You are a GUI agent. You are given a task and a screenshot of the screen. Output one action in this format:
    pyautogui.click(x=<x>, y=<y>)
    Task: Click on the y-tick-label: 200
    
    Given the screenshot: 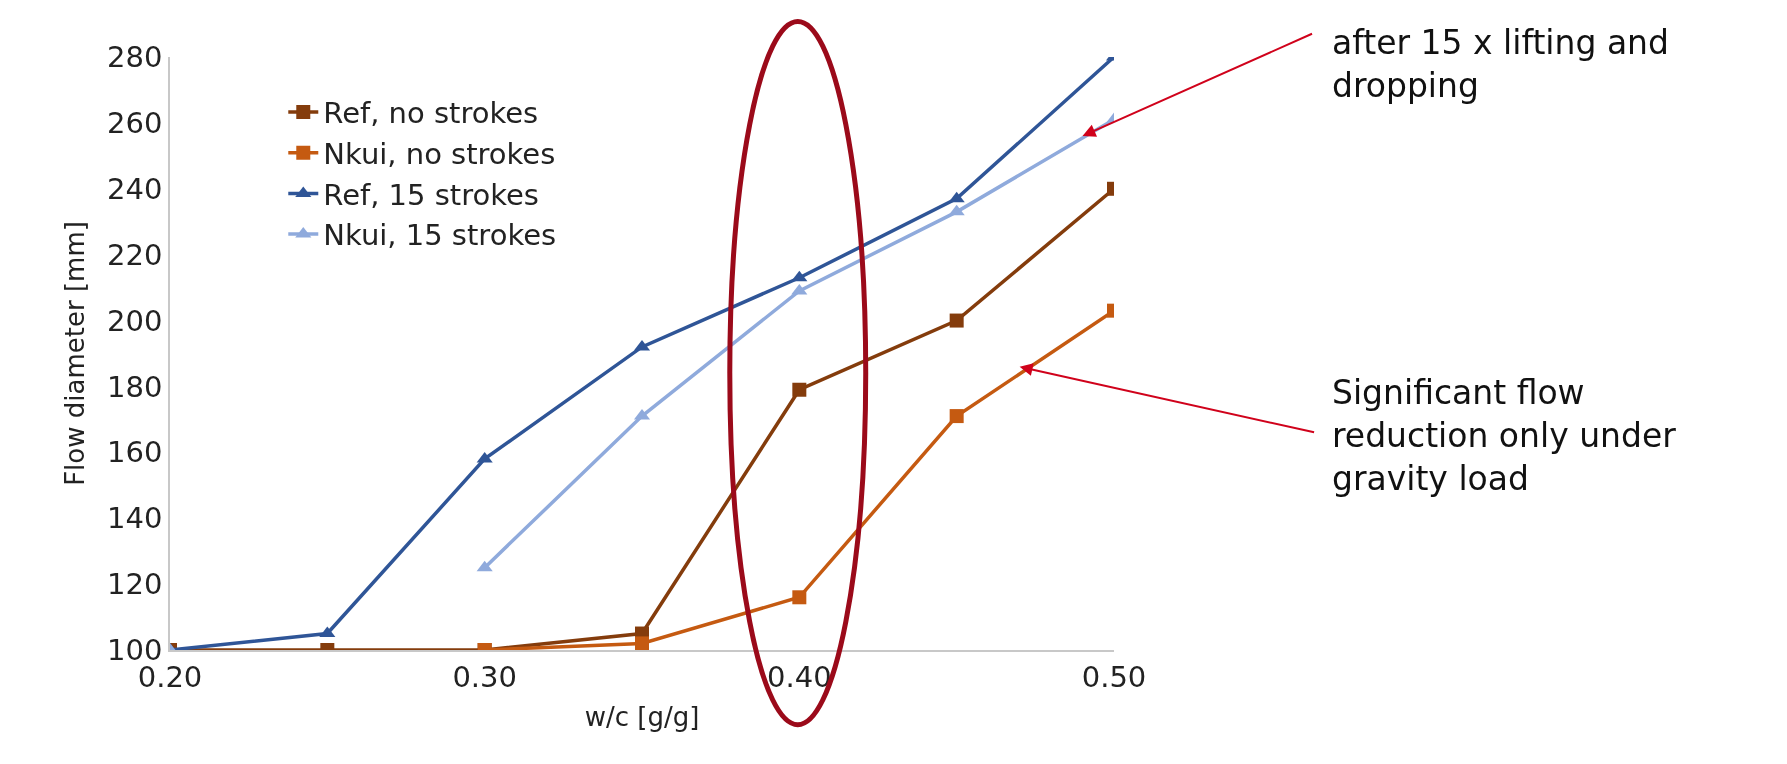 What is the action you would take?
    pyautogui.click(x=135, y=320)
    